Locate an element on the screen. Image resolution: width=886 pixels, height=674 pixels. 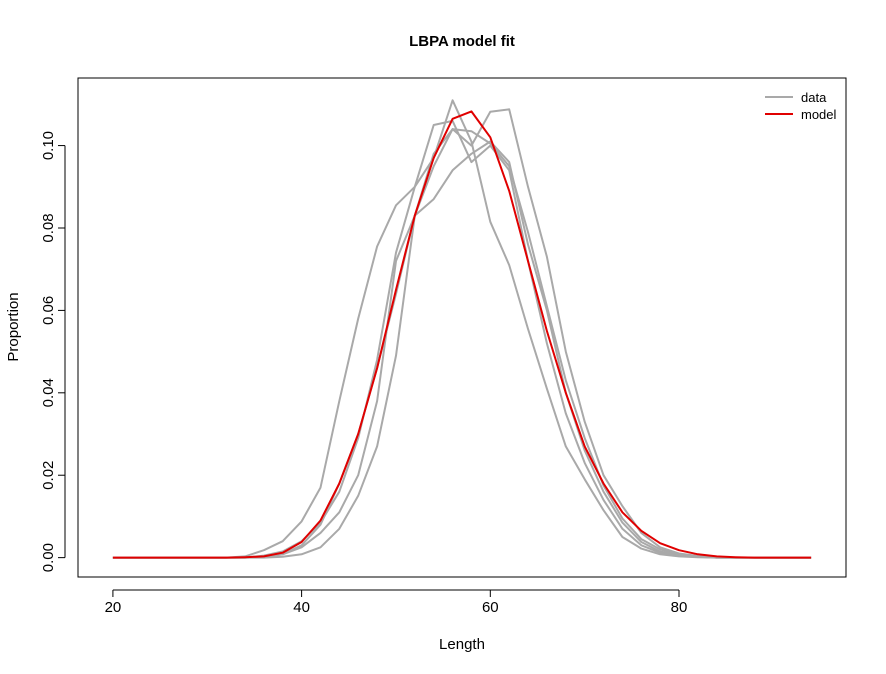
x-tick-label: 60 is located at coordinates (490, 607).